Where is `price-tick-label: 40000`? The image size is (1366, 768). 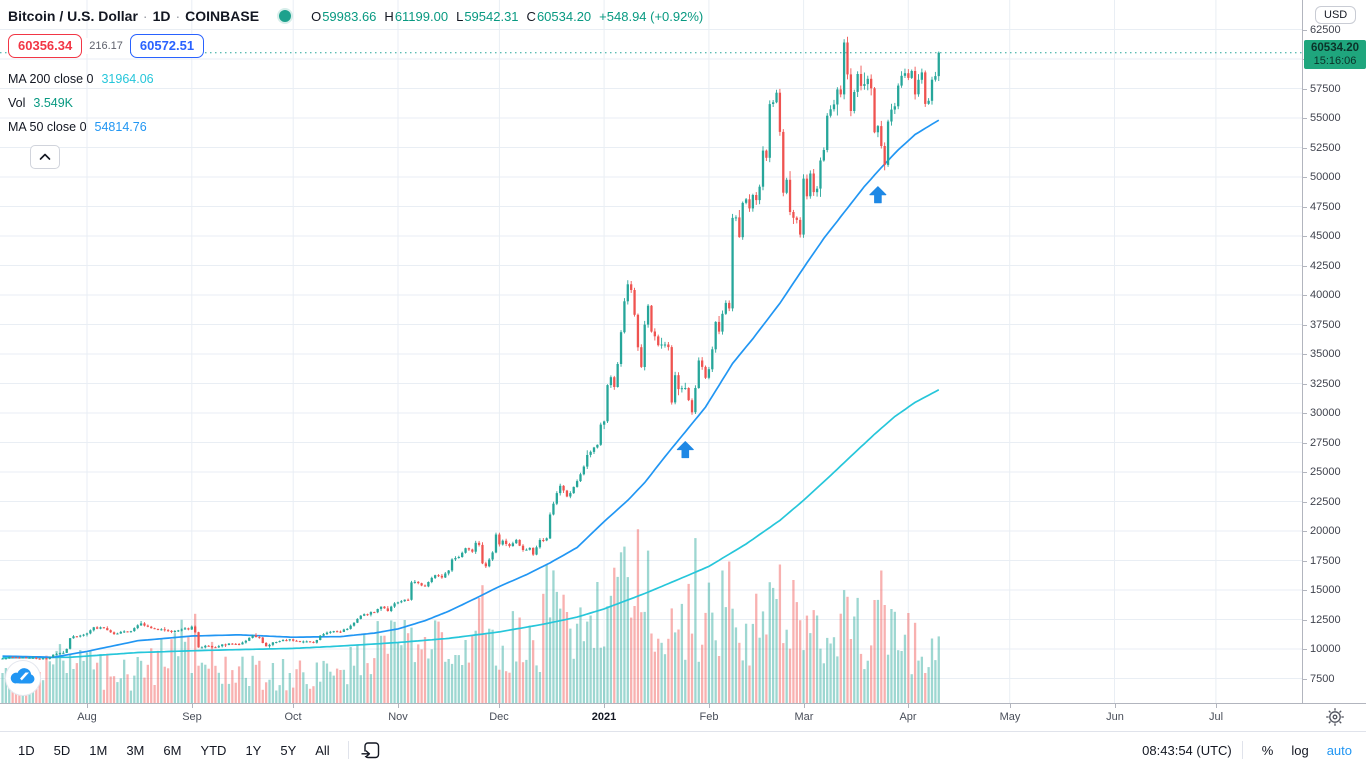 price-tick-label: 40000 is located at coordinates (1325, 295).